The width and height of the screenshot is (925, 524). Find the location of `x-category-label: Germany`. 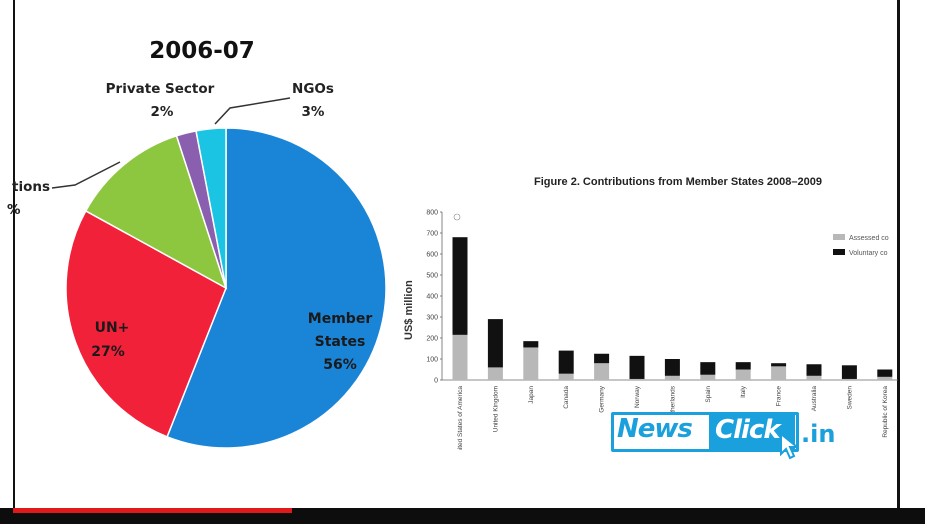

x-category-label: Germany is located at coordinates (602, 398).